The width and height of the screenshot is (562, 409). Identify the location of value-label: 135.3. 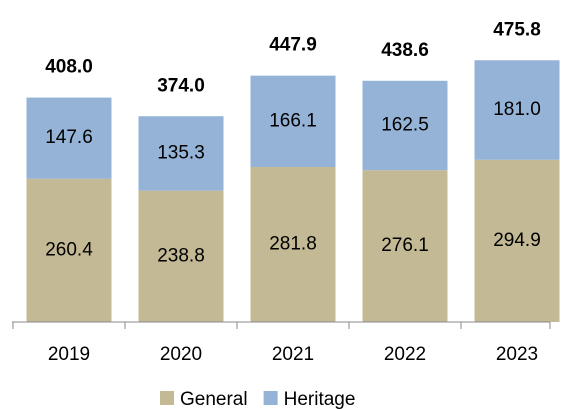
(181, 152).